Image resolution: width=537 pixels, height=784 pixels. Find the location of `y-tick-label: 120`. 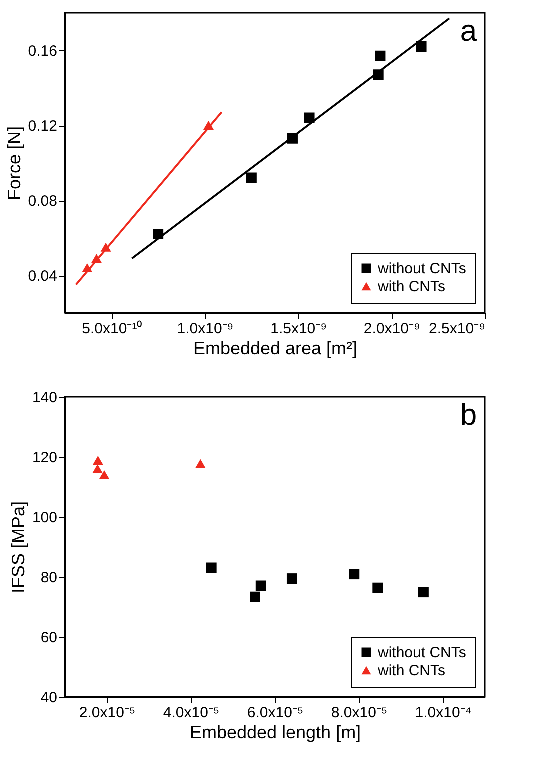

y-tick-label: 120 is located at coordinates (45, 458).